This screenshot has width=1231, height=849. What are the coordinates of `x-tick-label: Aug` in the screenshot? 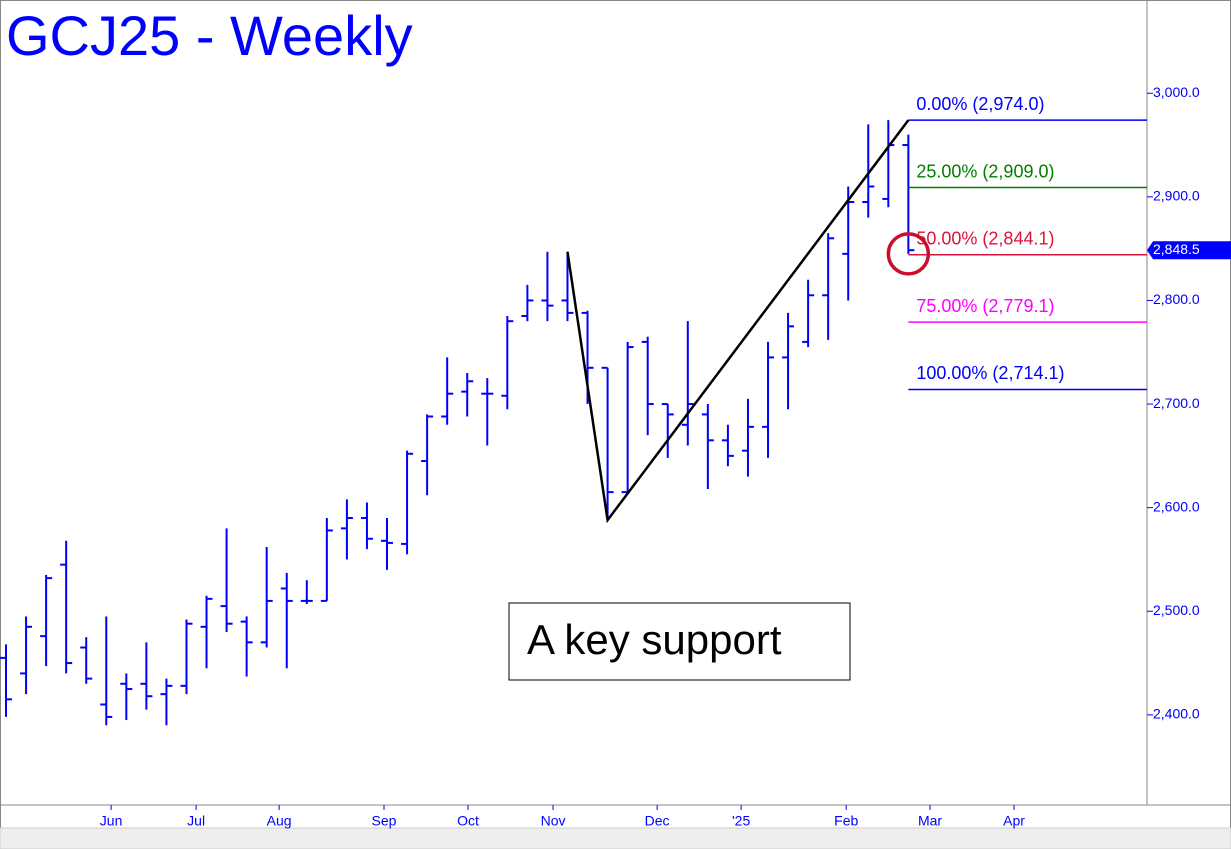 It's located at (279, 821).